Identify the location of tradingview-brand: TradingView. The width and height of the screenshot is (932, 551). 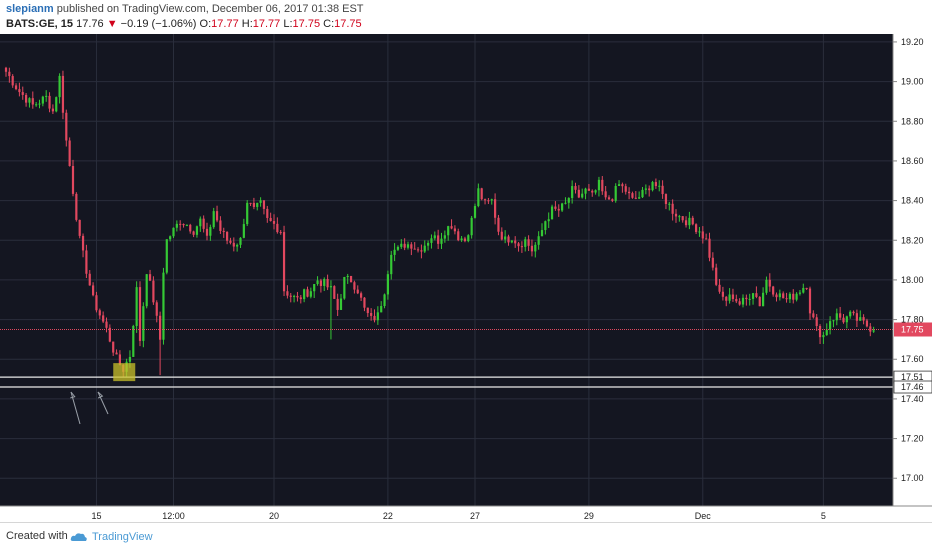
(122, 537).